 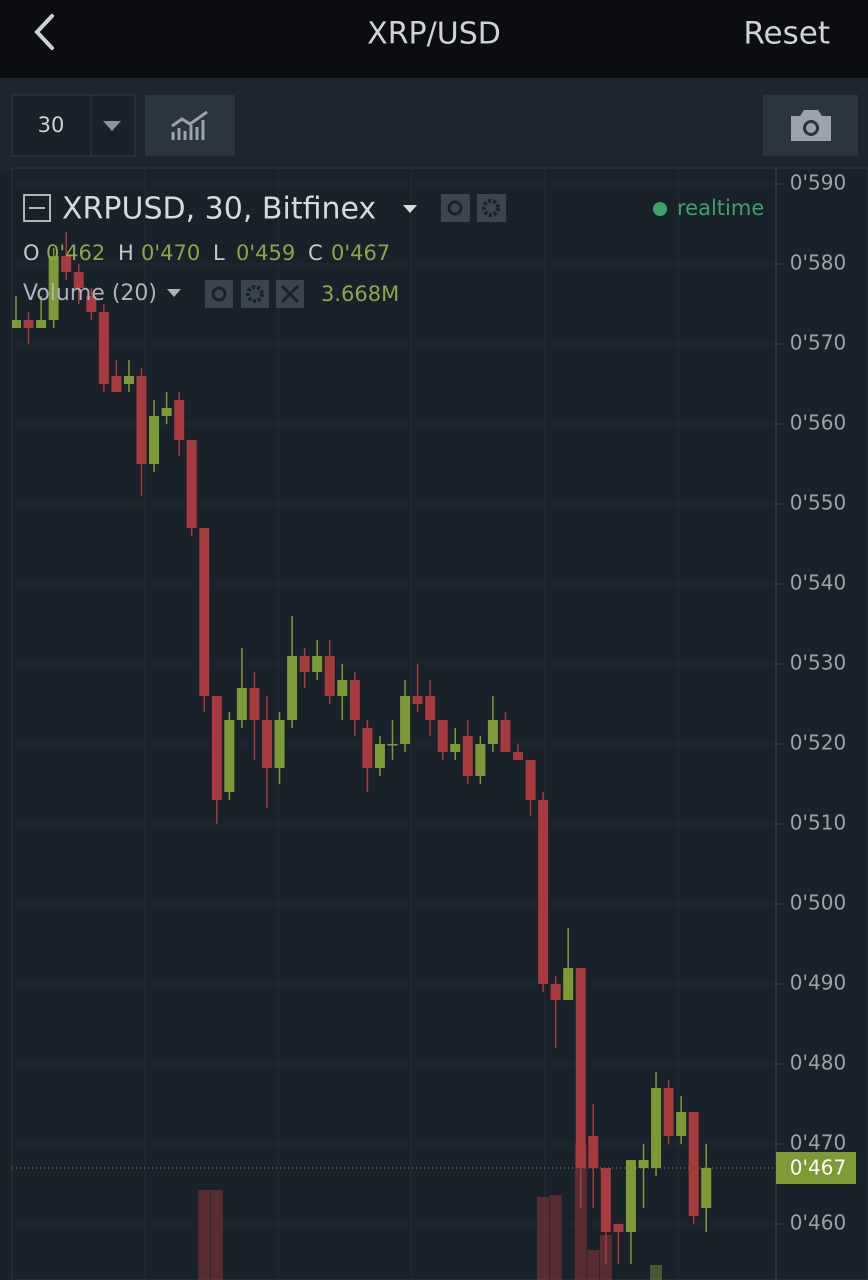 I want to click on header-bar, so click(x=434, y=39).